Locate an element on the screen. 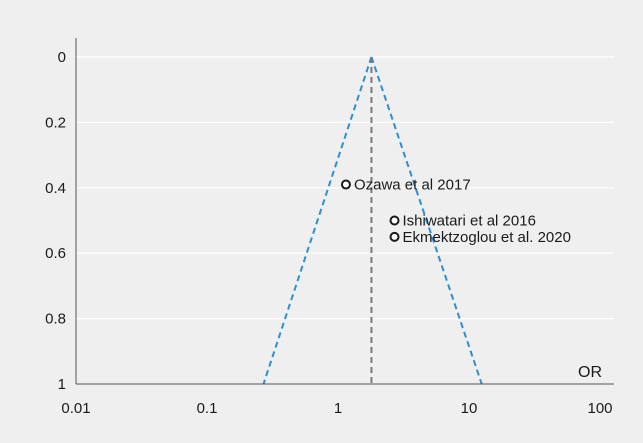 The image size is (643, 443). y-tick-label: 0.2 is located at coordinates (55, 122).